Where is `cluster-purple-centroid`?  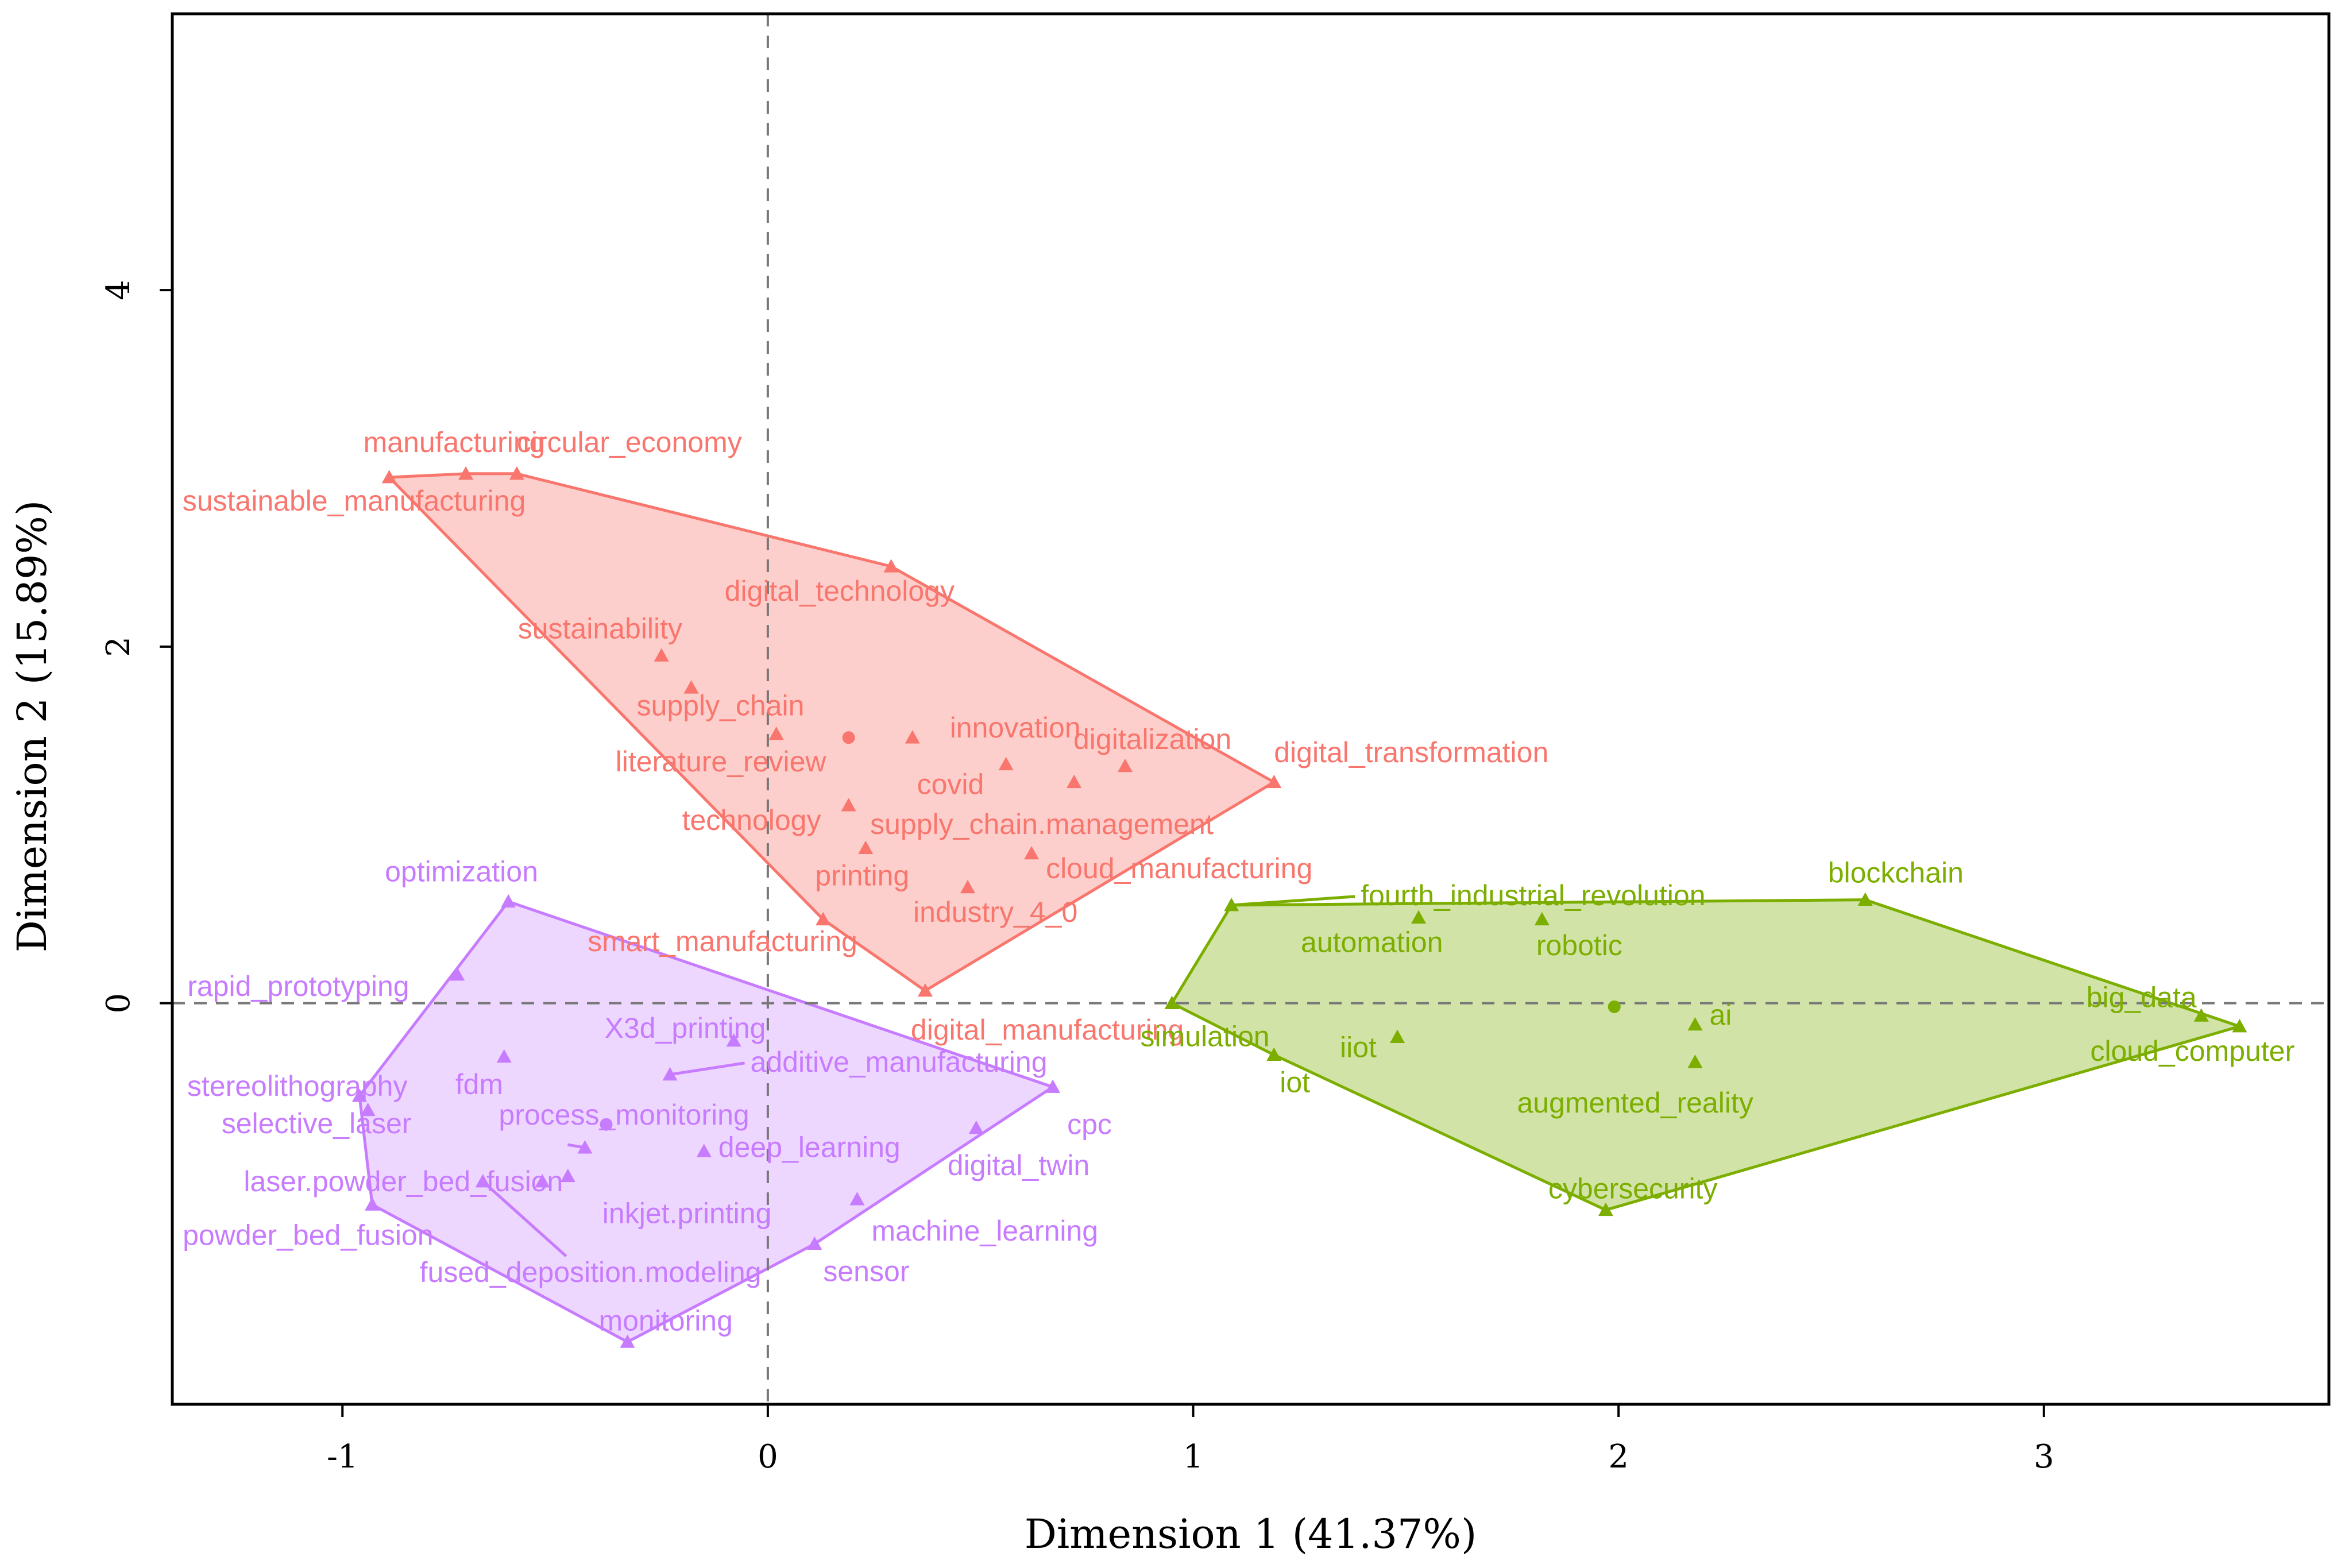 cluster-purple-centroid is located at coordinates (606, 1124).